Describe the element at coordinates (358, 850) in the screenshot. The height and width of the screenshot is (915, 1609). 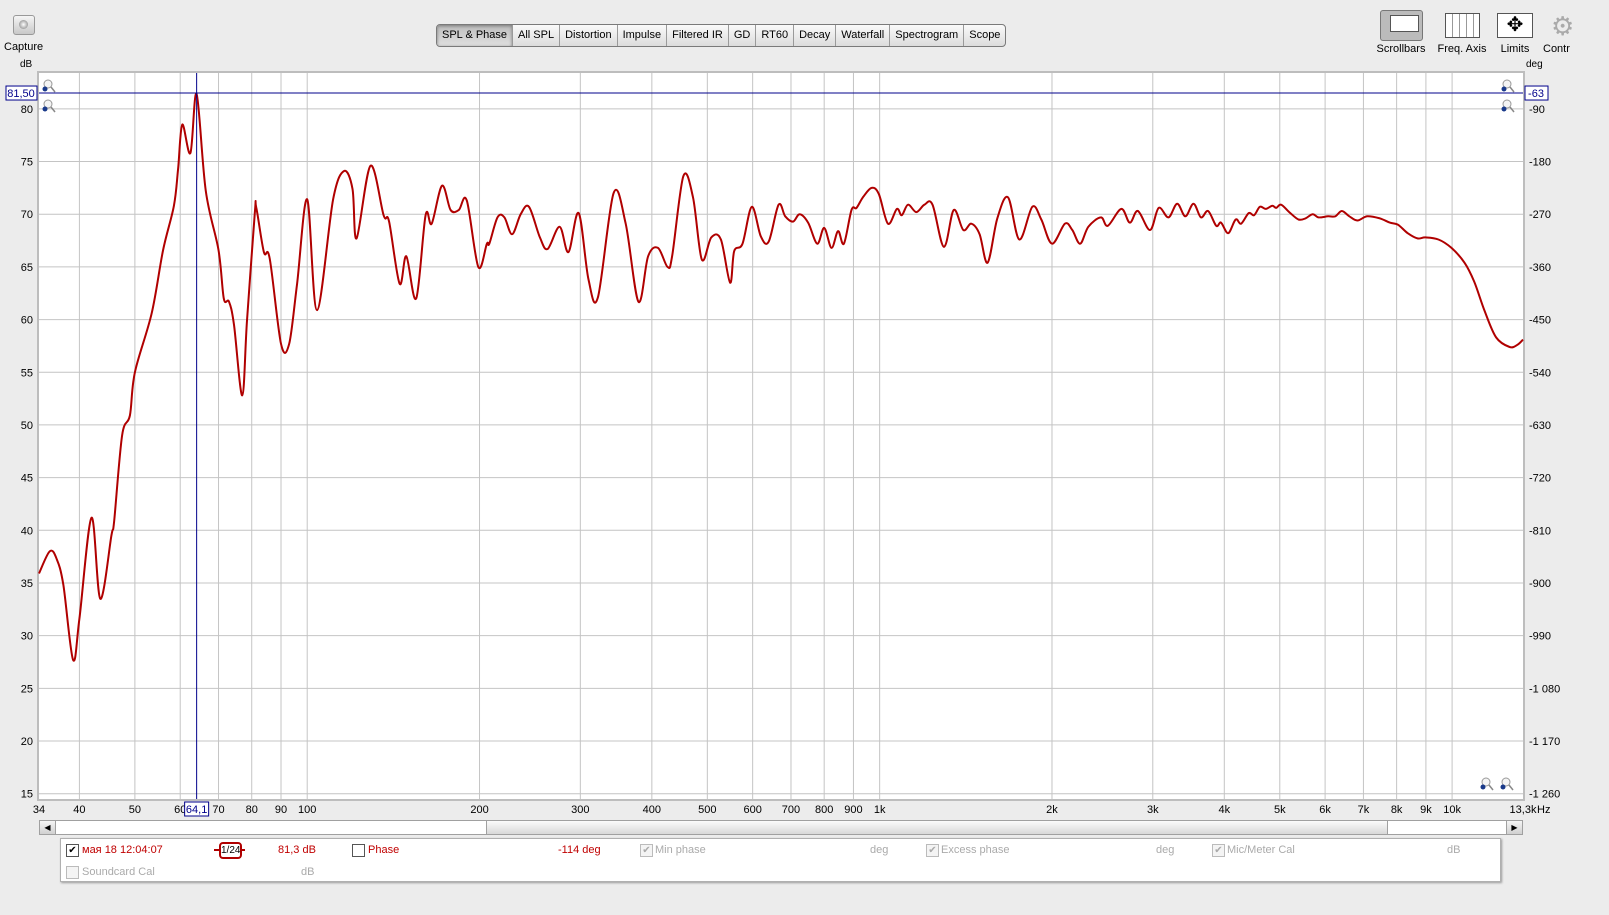
I see `phase-checkbox` at that location.